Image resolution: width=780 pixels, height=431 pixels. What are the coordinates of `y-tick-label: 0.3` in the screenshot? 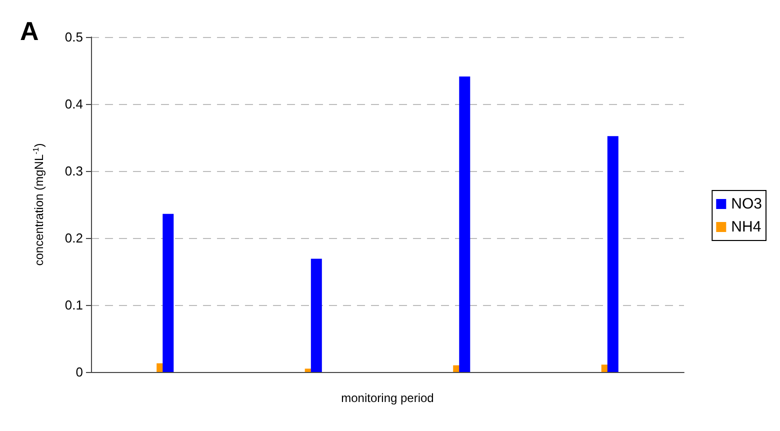 It's located at (73, 171).